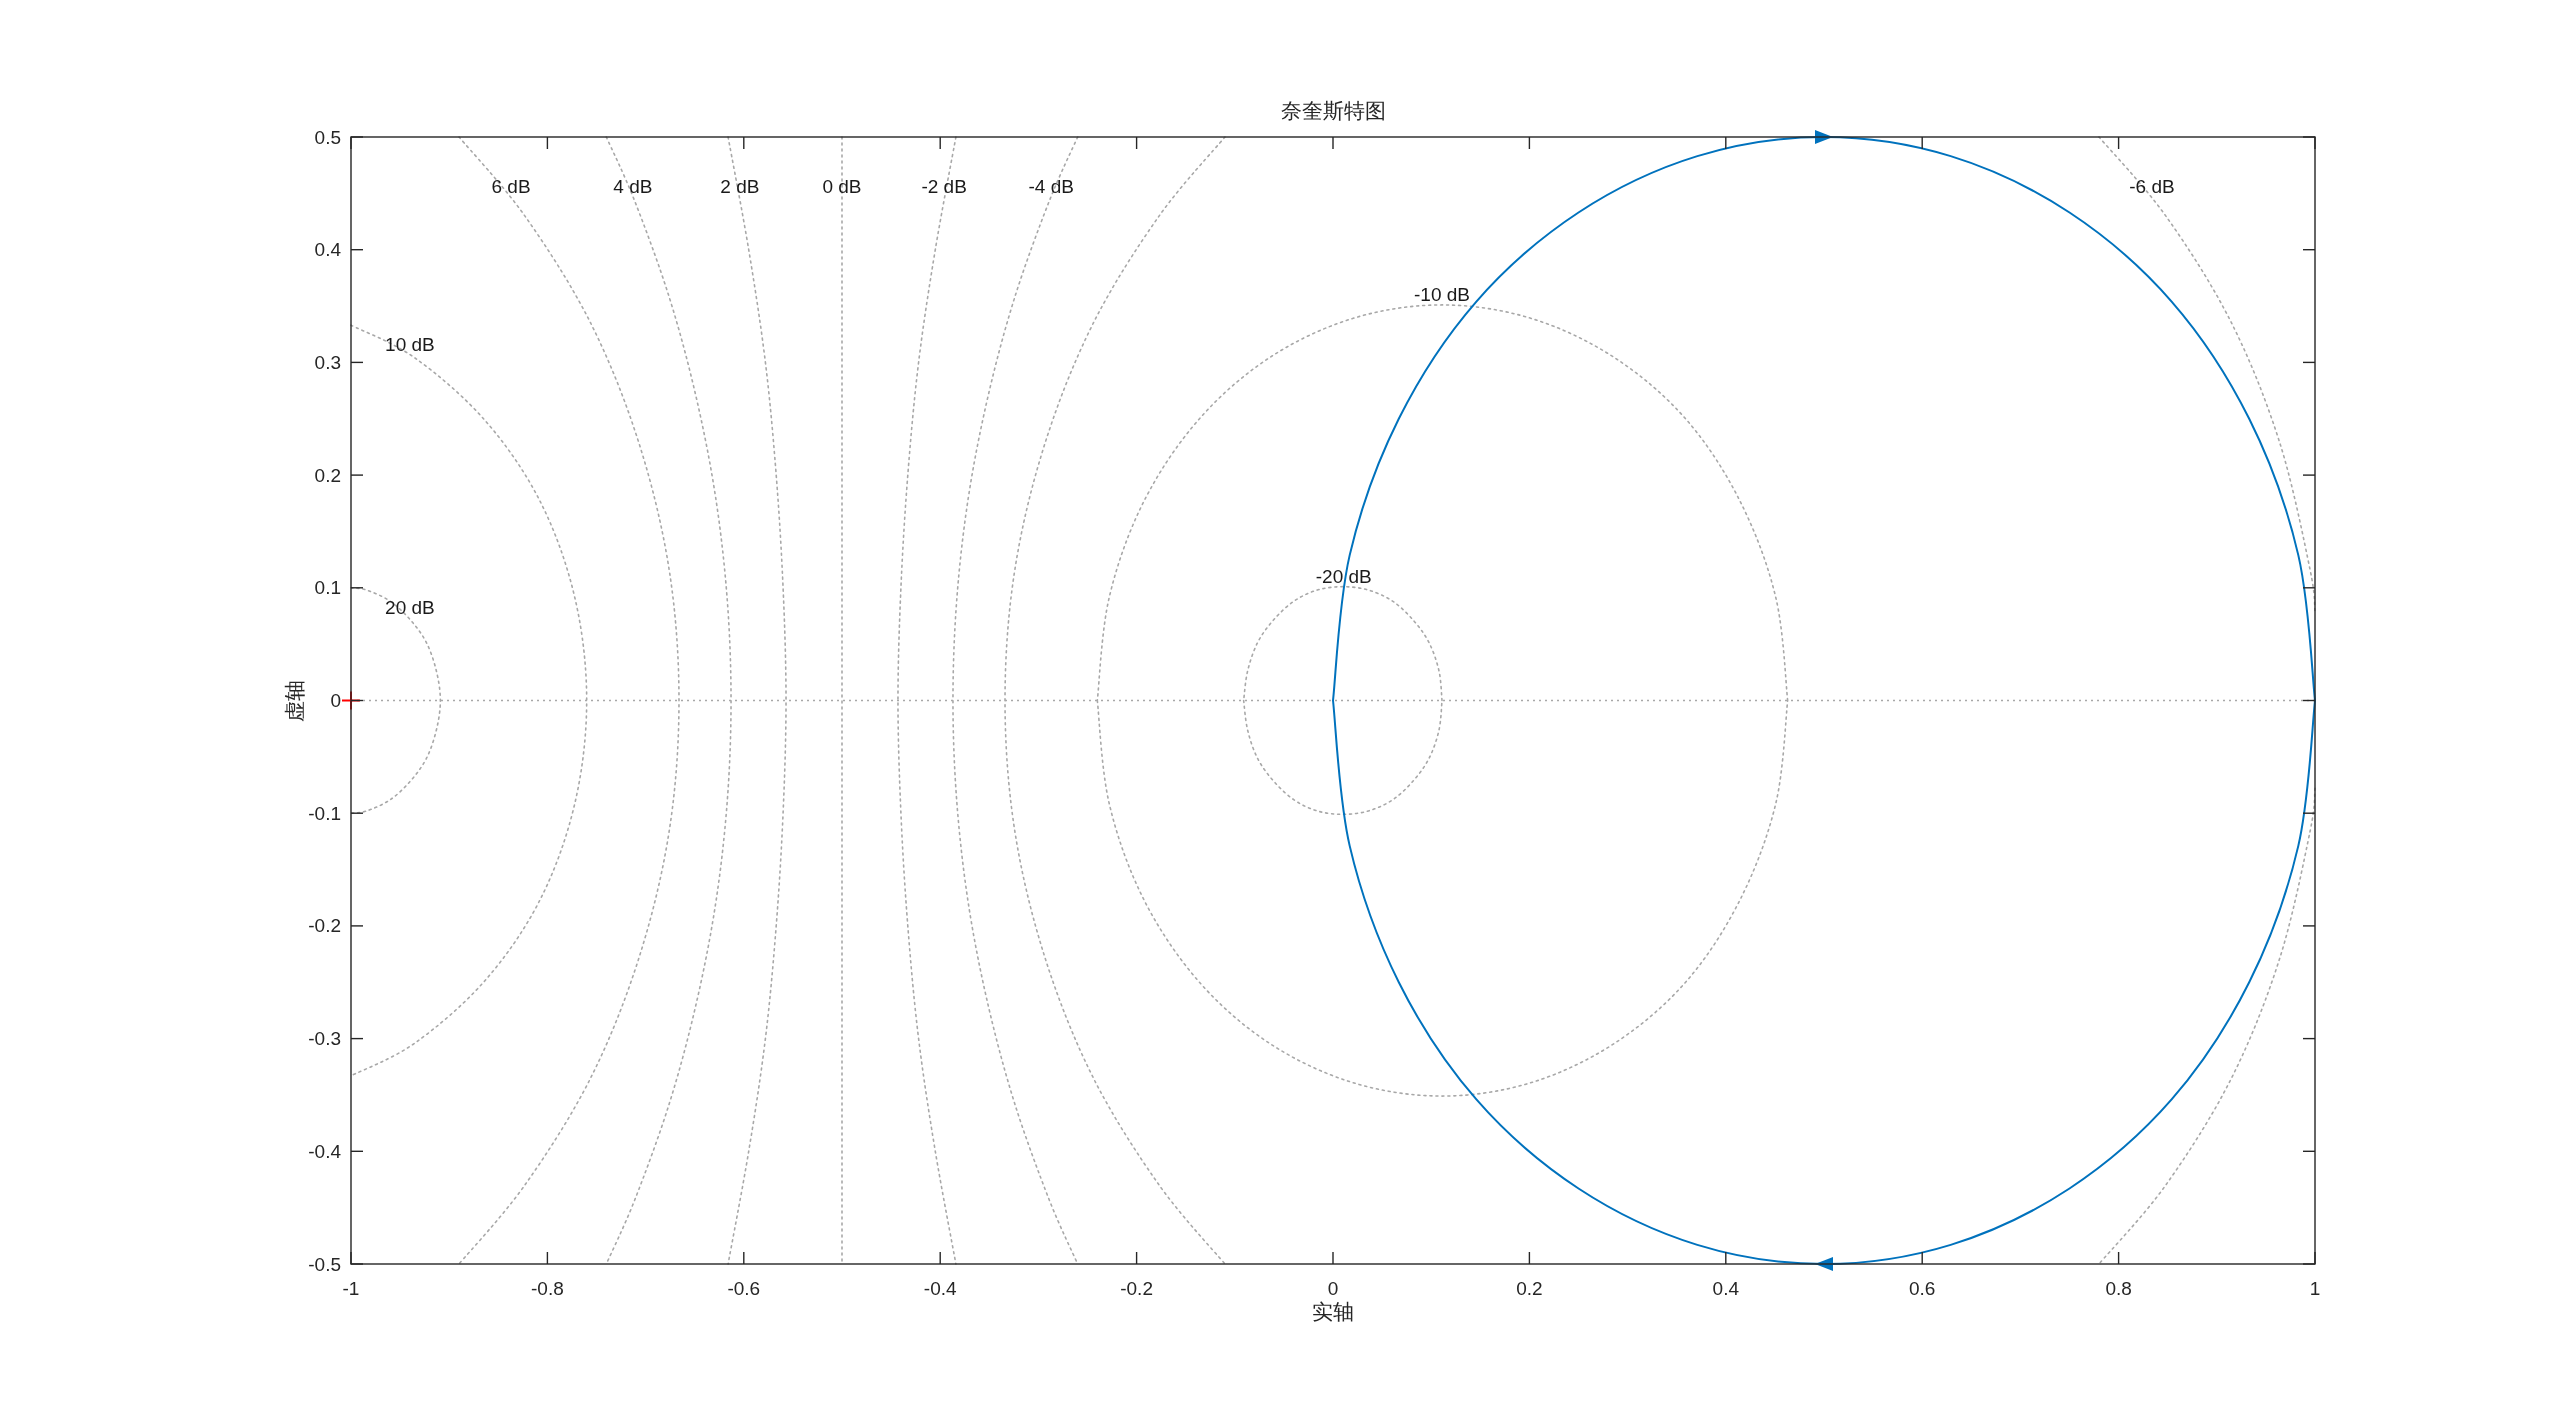  Describe the element at coordinates (1333, 110) in the screenshot. I see `chart-title: 奈奎斯特图` at that location.